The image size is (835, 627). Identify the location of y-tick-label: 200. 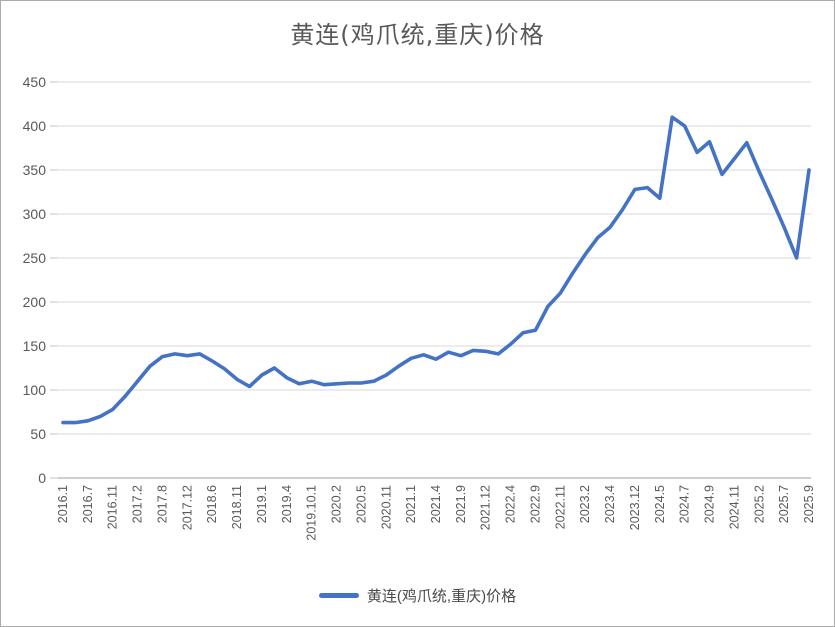
(35, 302).